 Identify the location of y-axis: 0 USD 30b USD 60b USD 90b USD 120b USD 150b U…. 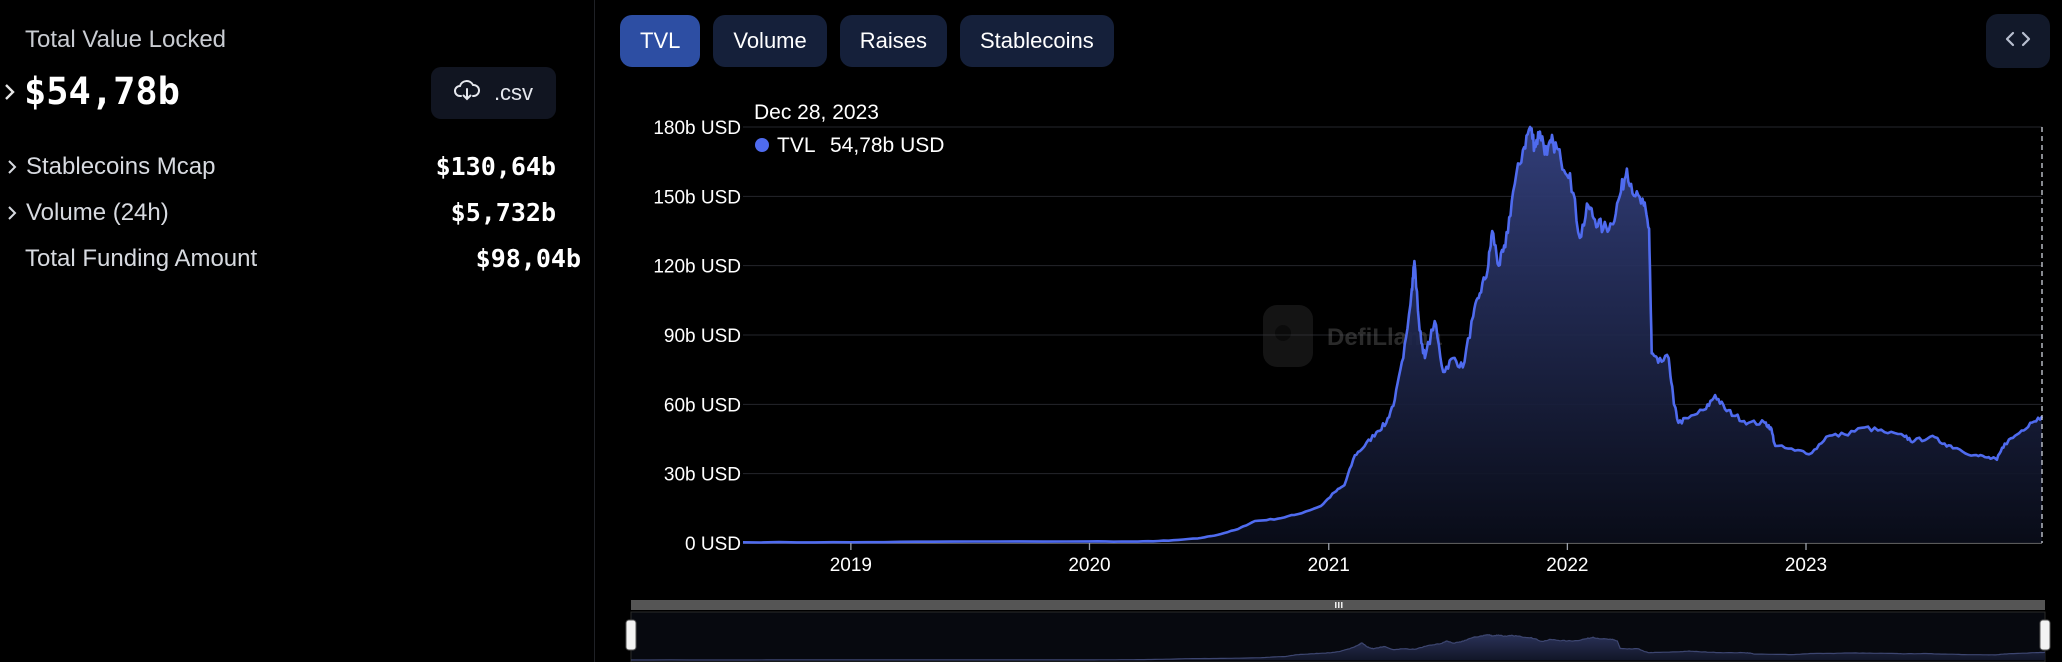
(697, 336).